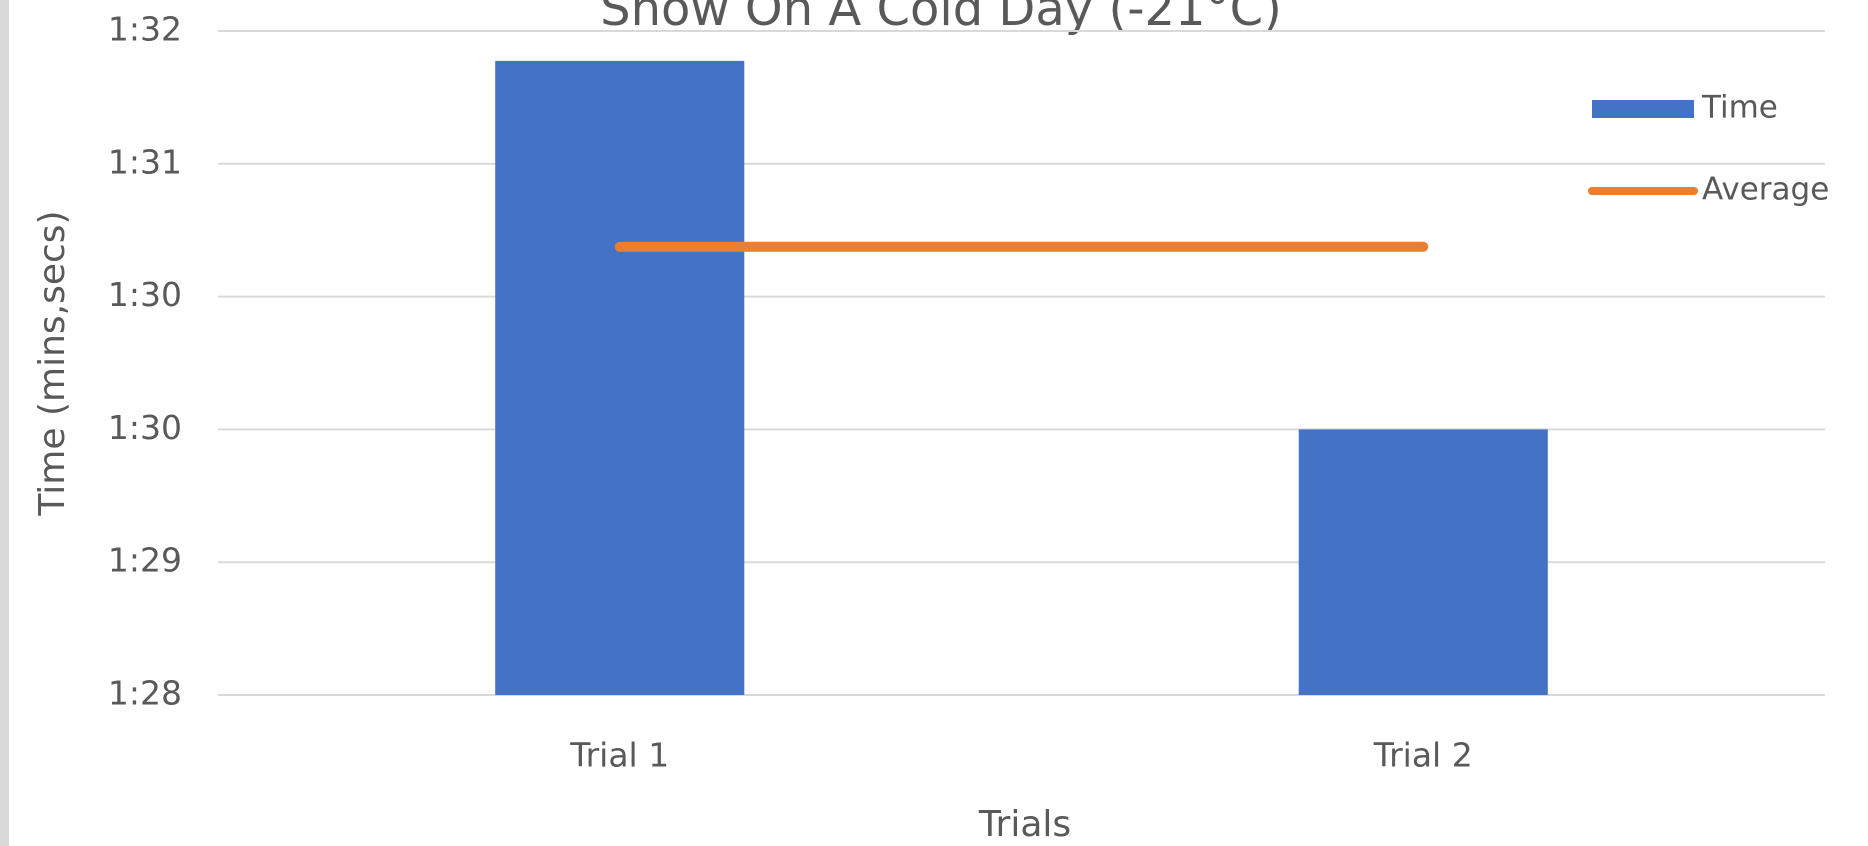 Image resolution: width=1868 pixels, height=846 pixels. Describe the element at coordinates (145, 693) in the screenshot. I see `y-tick-label: 1:28` at that location.